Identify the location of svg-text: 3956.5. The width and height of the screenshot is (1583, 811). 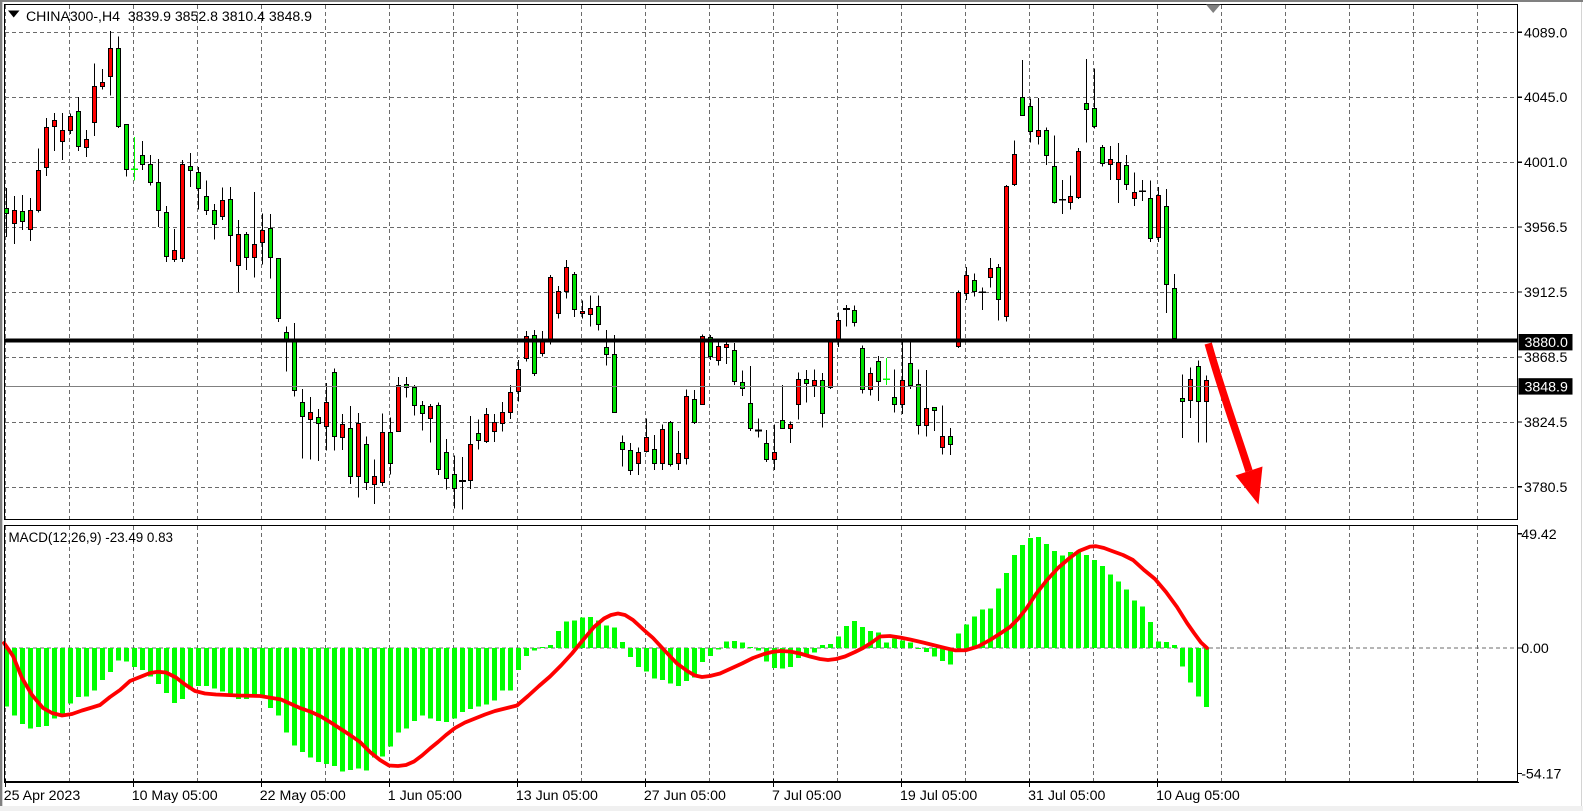
(1546, 228).